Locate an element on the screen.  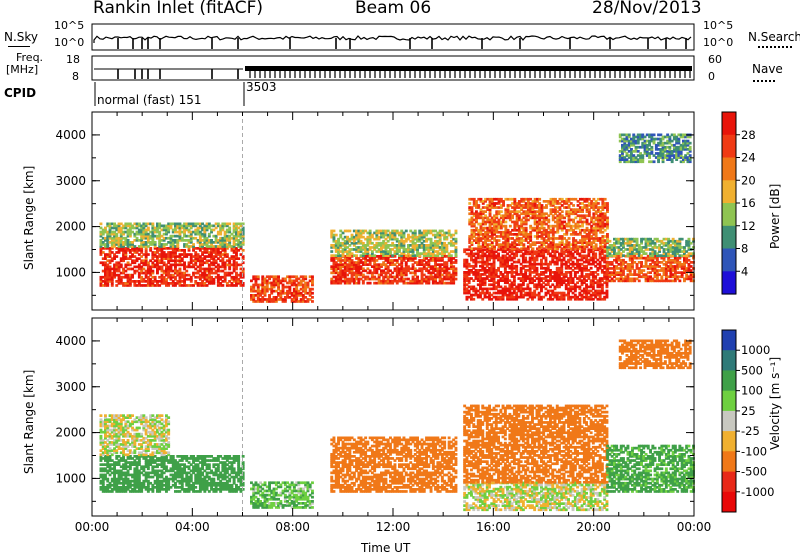
colorbars: 4 8 12 16 20 24 28 1000 500 100 25 -25 -100 -500 -1000 is located at coordinates (748, 312).